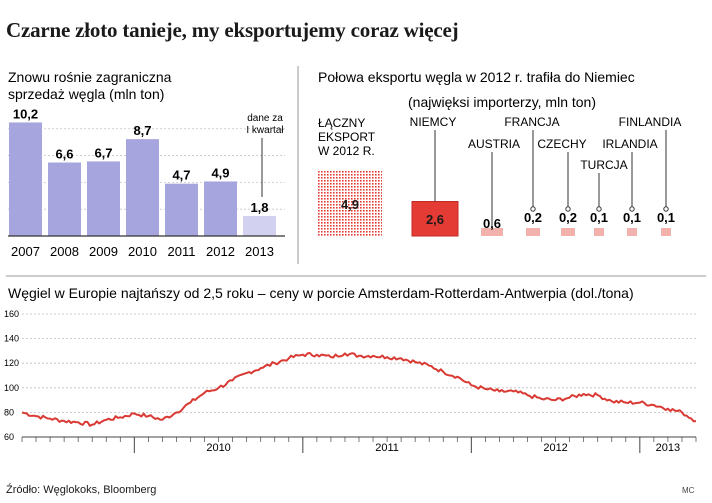 This screenshot has height=503, width=712. Describe the element at coordinates (531, 122) in the screenshot. I see `importer-name-francja: FRANCJA` at that location.